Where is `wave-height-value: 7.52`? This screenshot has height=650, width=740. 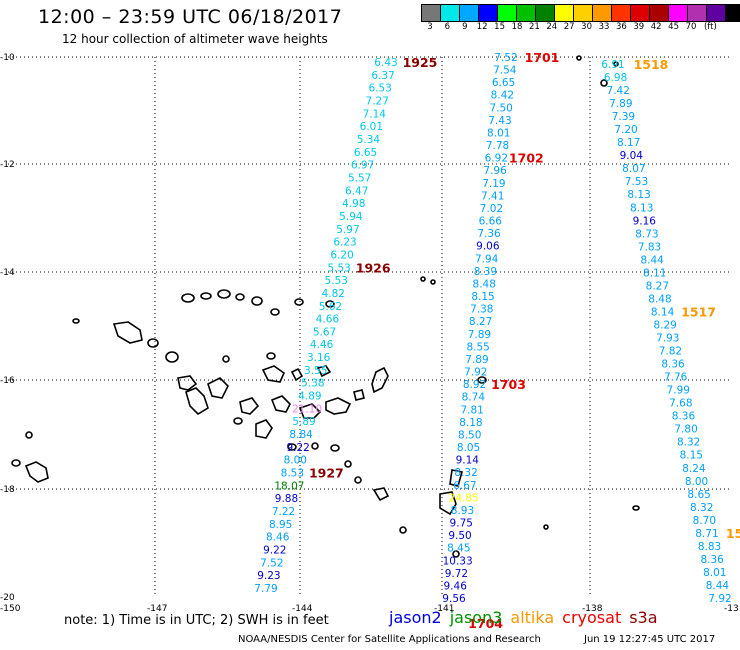
wave-height-value: 7.52 is located at coordinates (271, 563).